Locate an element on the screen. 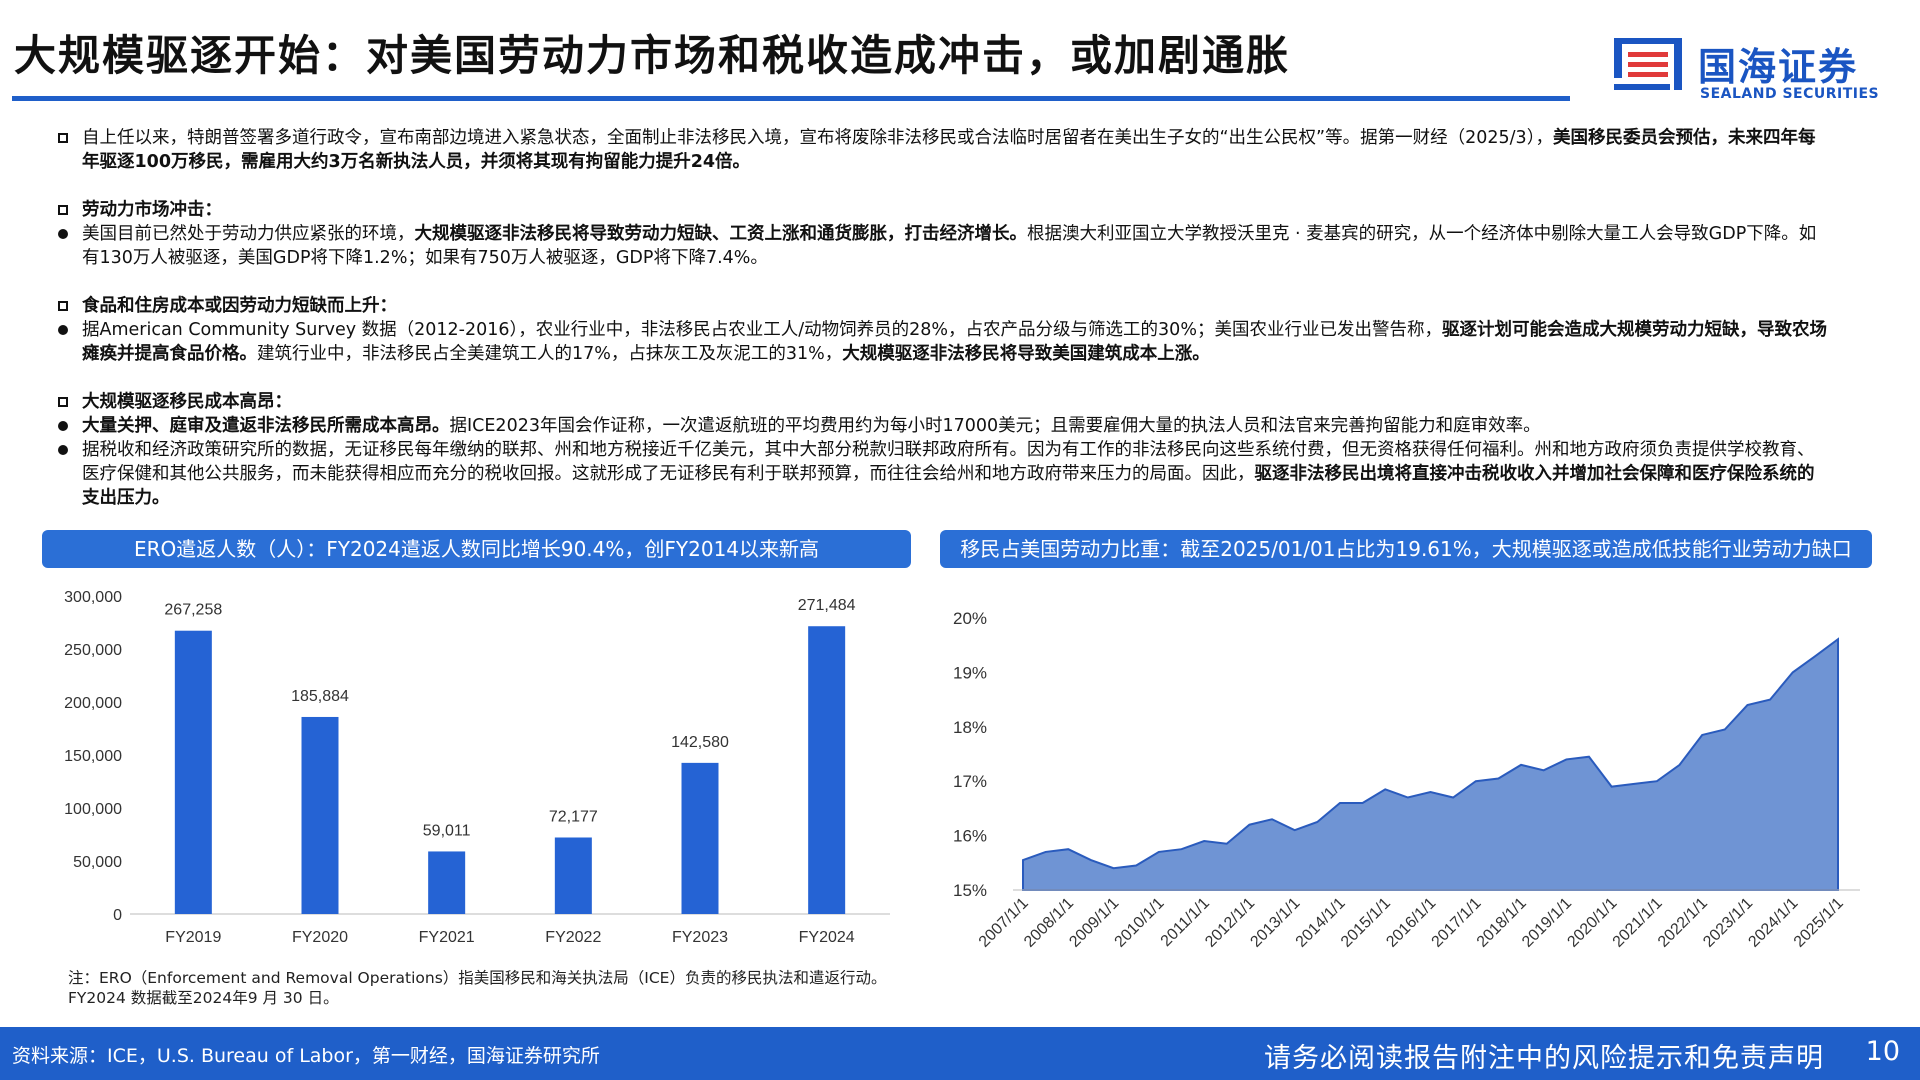 This screenshot has width=1920, height=1080. y-tick-label: 50,000 is located at coordinates (97, 862).